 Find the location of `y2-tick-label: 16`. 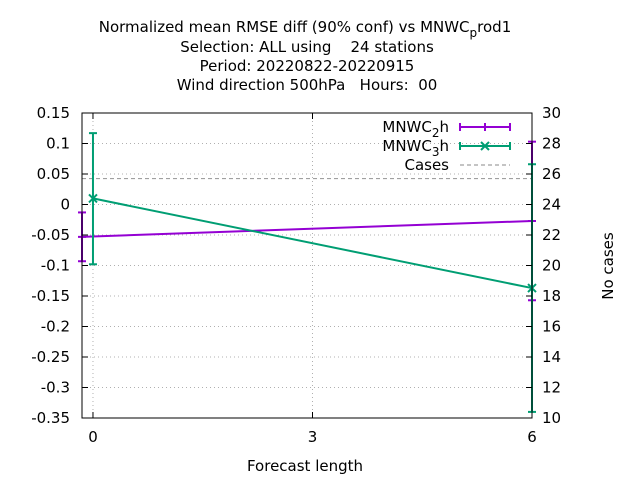

y2-tick-label: 16 is located at coordinates (551, 327).